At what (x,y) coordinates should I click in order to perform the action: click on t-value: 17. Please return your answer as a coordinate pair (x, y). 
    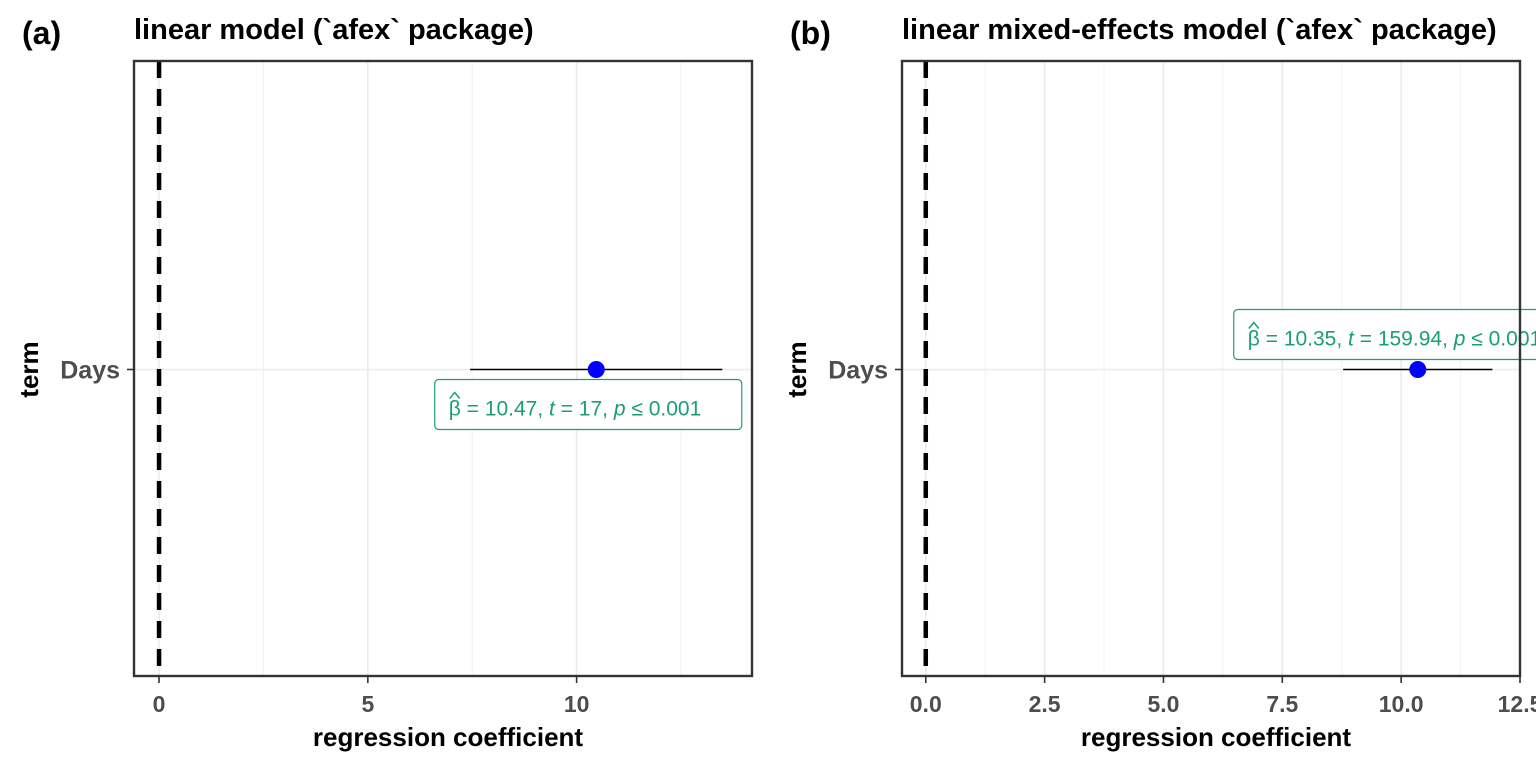
    Looking at the image, I should click on (590, 409).